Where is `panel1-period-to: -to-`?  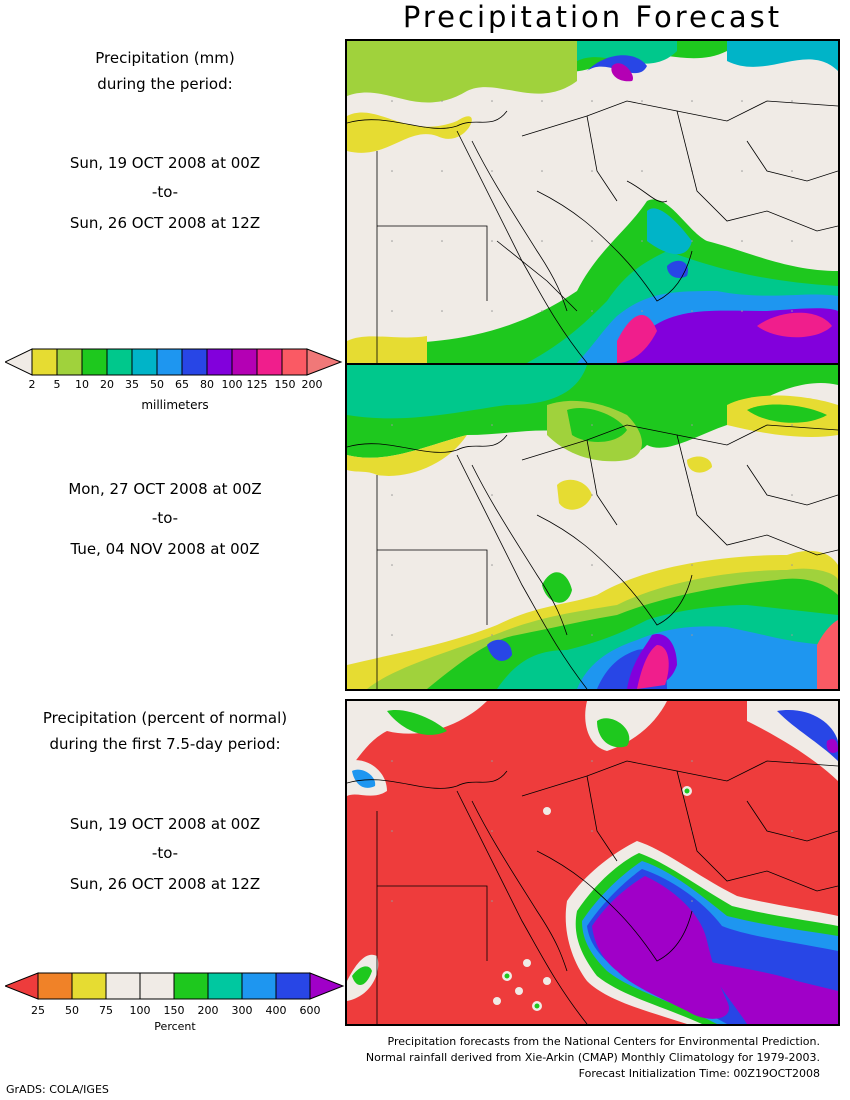 panel1-period-to: -to- is located at coordinates (165, 192).